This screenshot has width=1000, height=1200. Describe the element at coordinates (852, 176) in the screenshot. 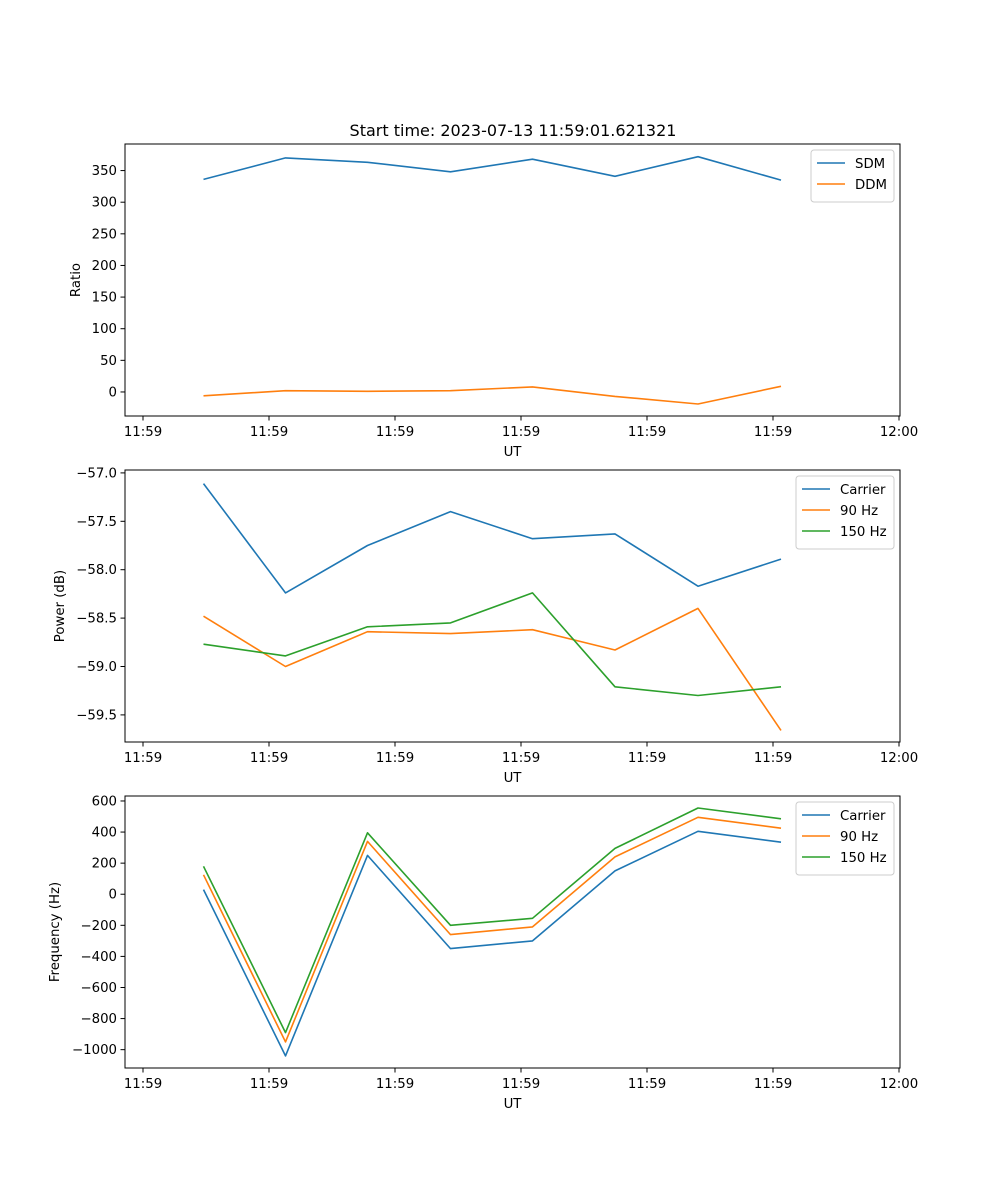

I see `legend: SDM DDM` at that location.